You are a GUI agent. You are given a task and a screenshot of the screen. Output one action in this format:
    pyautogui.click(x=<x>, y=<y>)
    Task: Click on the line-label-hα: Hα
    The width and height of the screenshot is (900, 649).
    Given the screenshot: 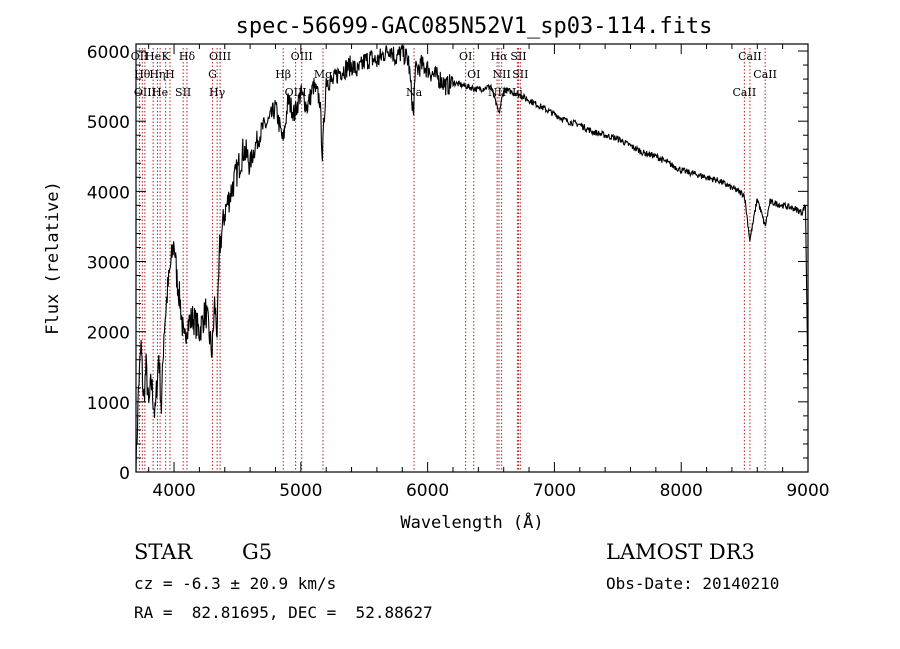 What is the action you would take?
    pyautogui.click(x=499, y=56)
    